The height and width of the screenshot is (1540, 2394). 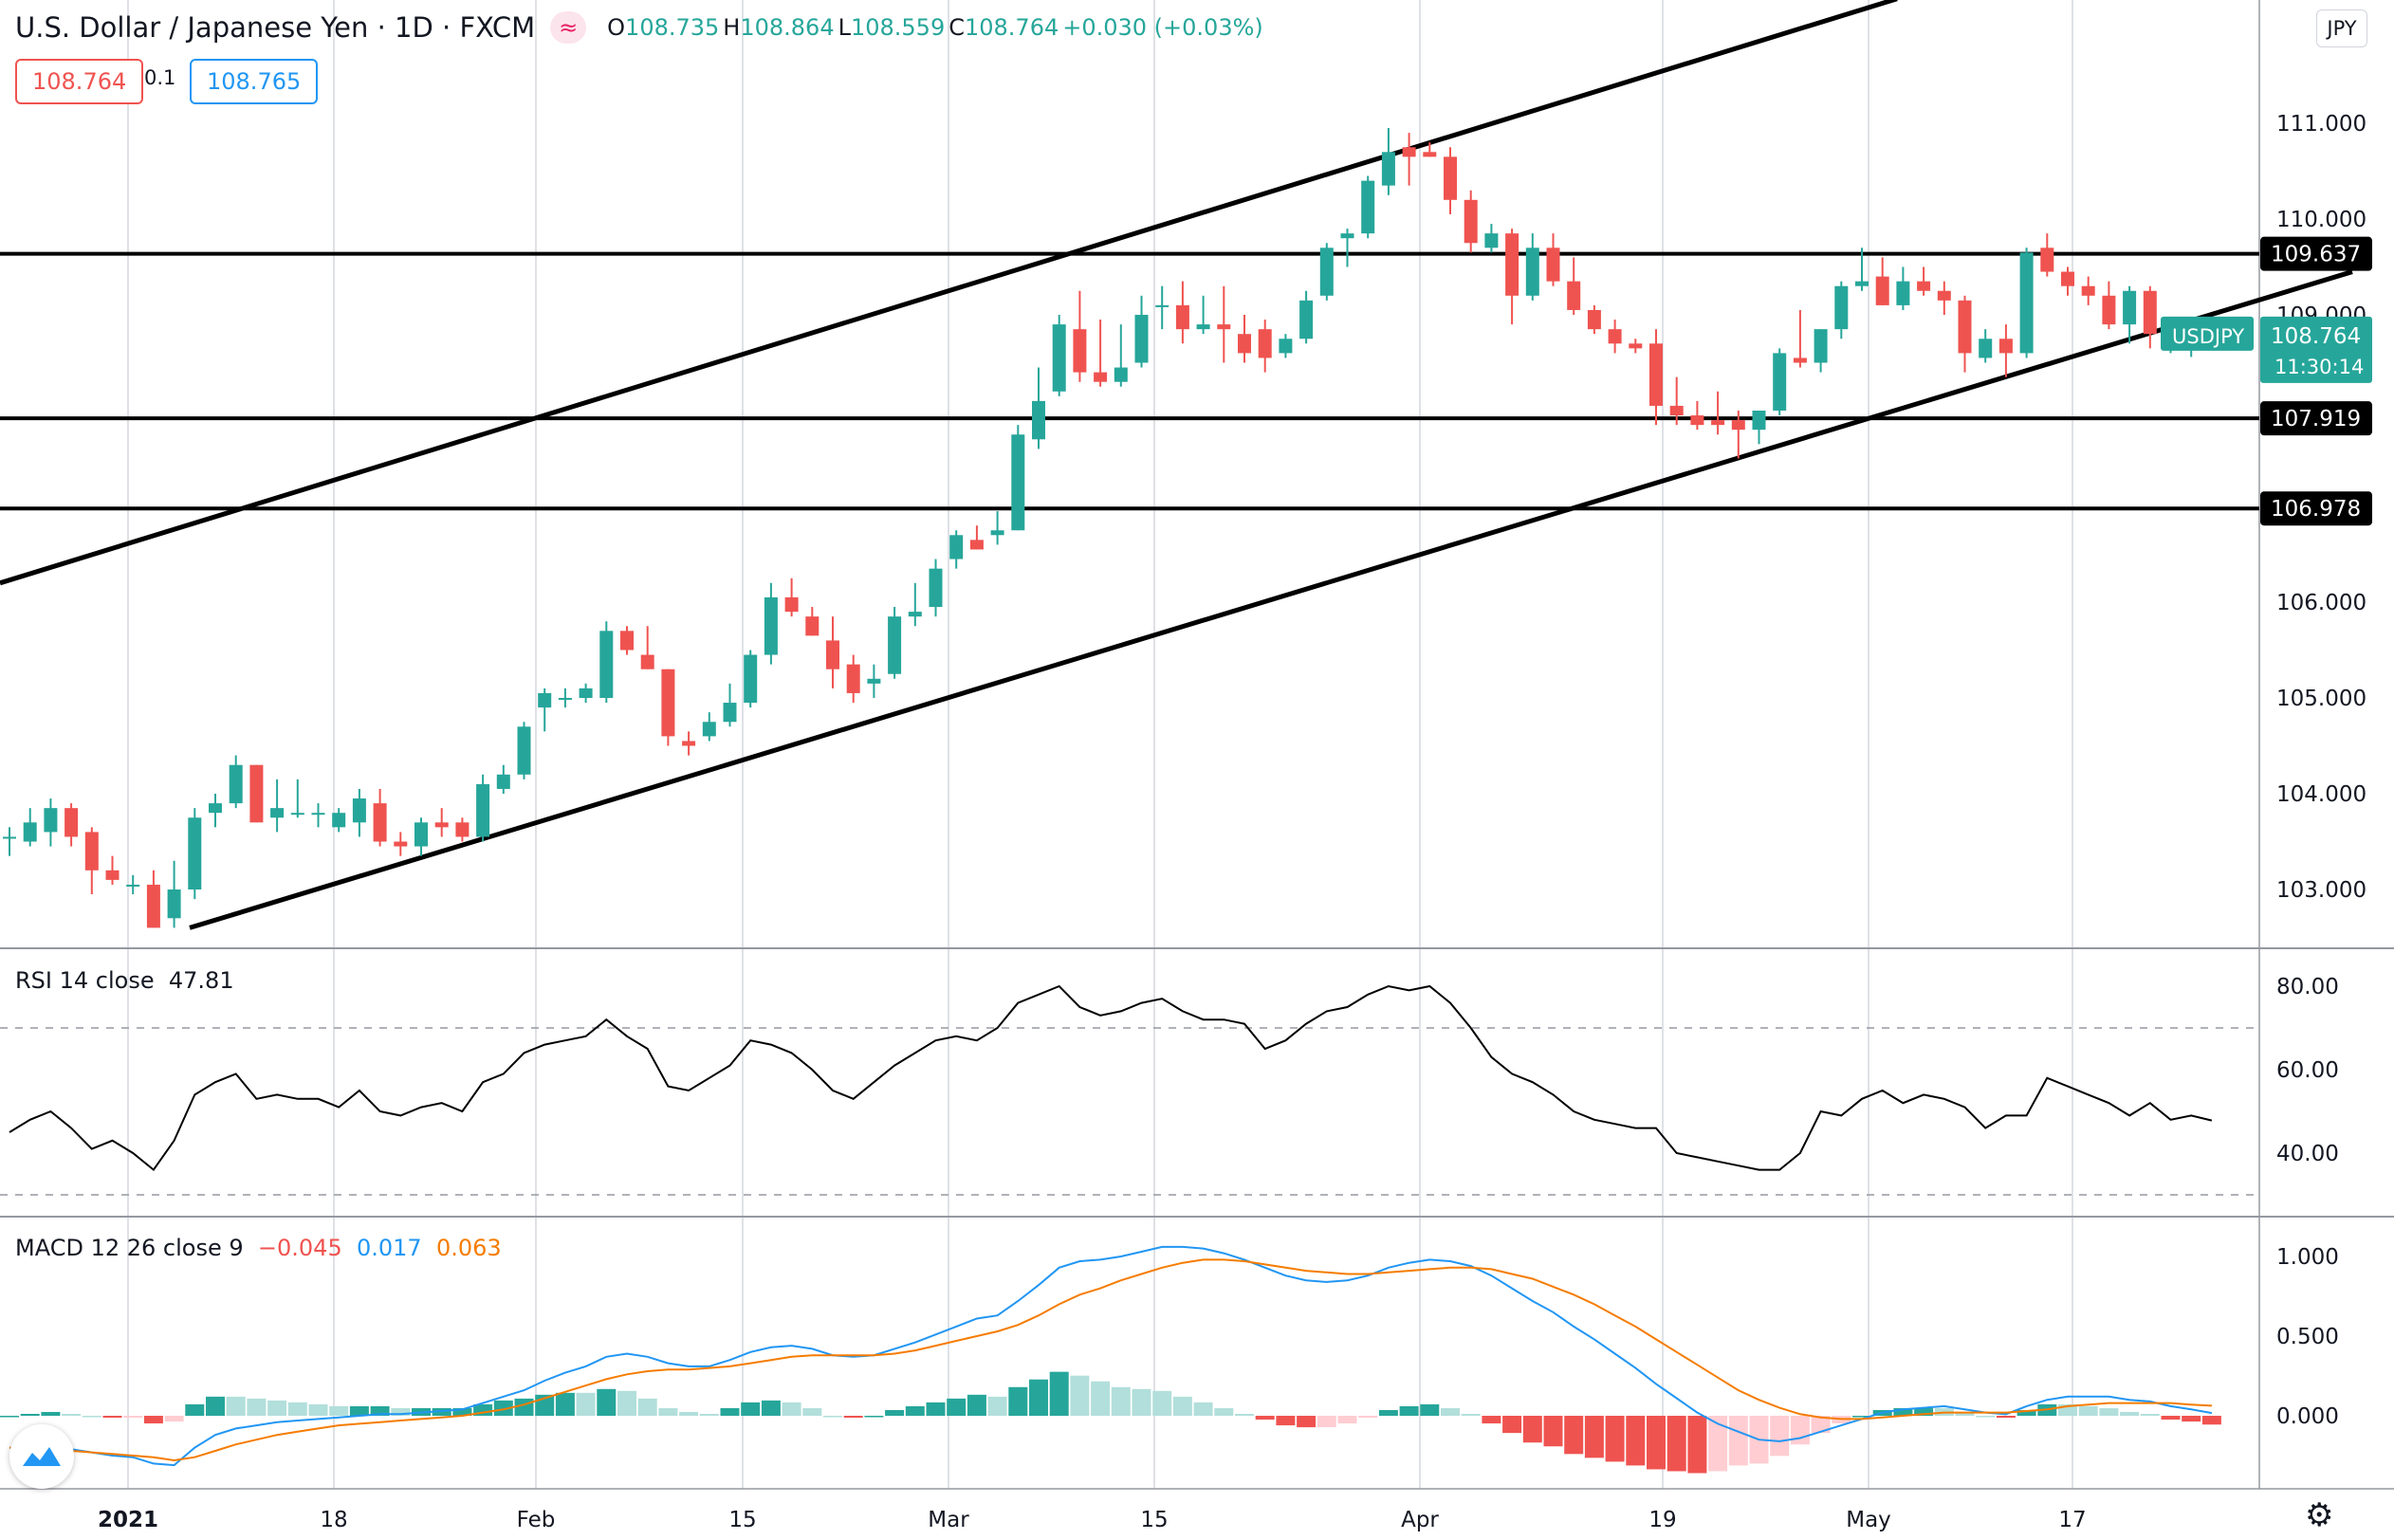 What do you see at coordinates (2316, 418) in the screenshot?
I see `level-price-tag` at bounding box center [2316, 418].